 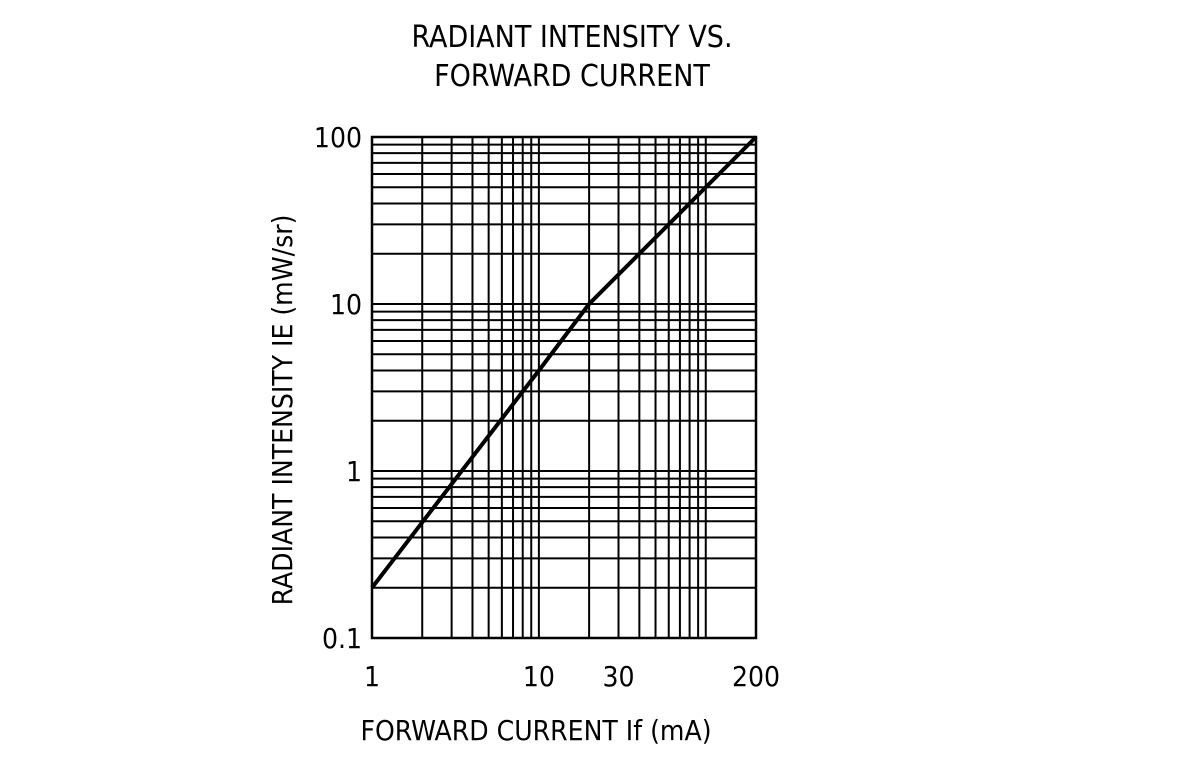 What do you see at coordinates (539, 676) in the screenshot?
I see `x-tick-label: 10` at bounding box center [539, 676].